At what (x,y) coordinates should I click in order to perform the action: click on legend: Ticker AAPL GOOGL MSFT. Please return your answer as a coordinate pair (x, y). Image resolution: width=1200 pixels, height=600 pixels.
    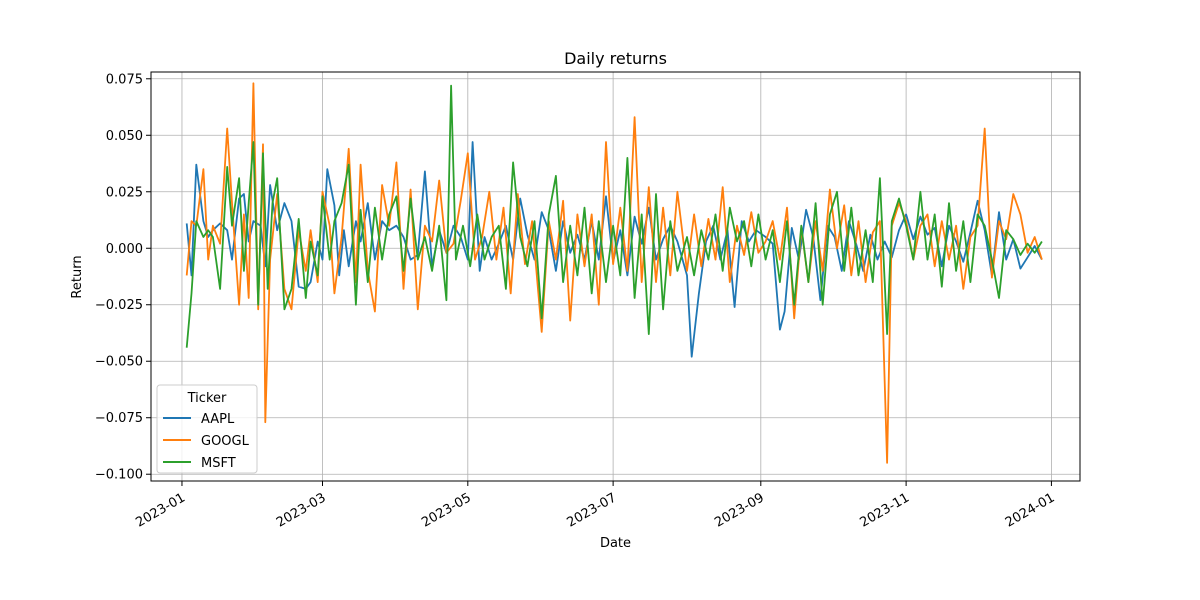
    Looking at the image, I should click on (207, 429).